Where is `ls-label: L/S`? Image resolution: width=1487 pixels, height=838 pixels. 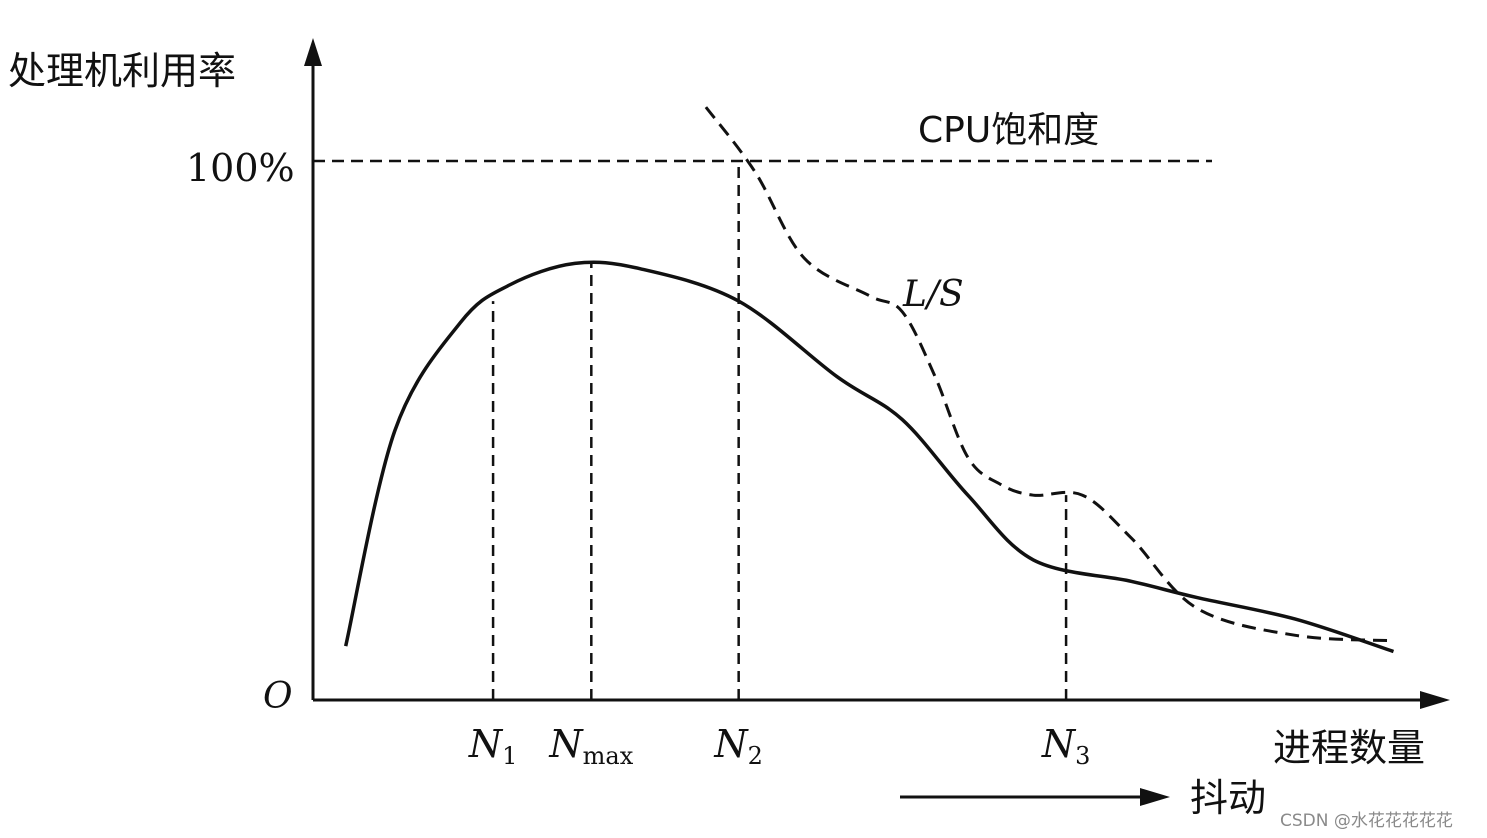 ls-label: L/S is located at coordinates (933, 294).